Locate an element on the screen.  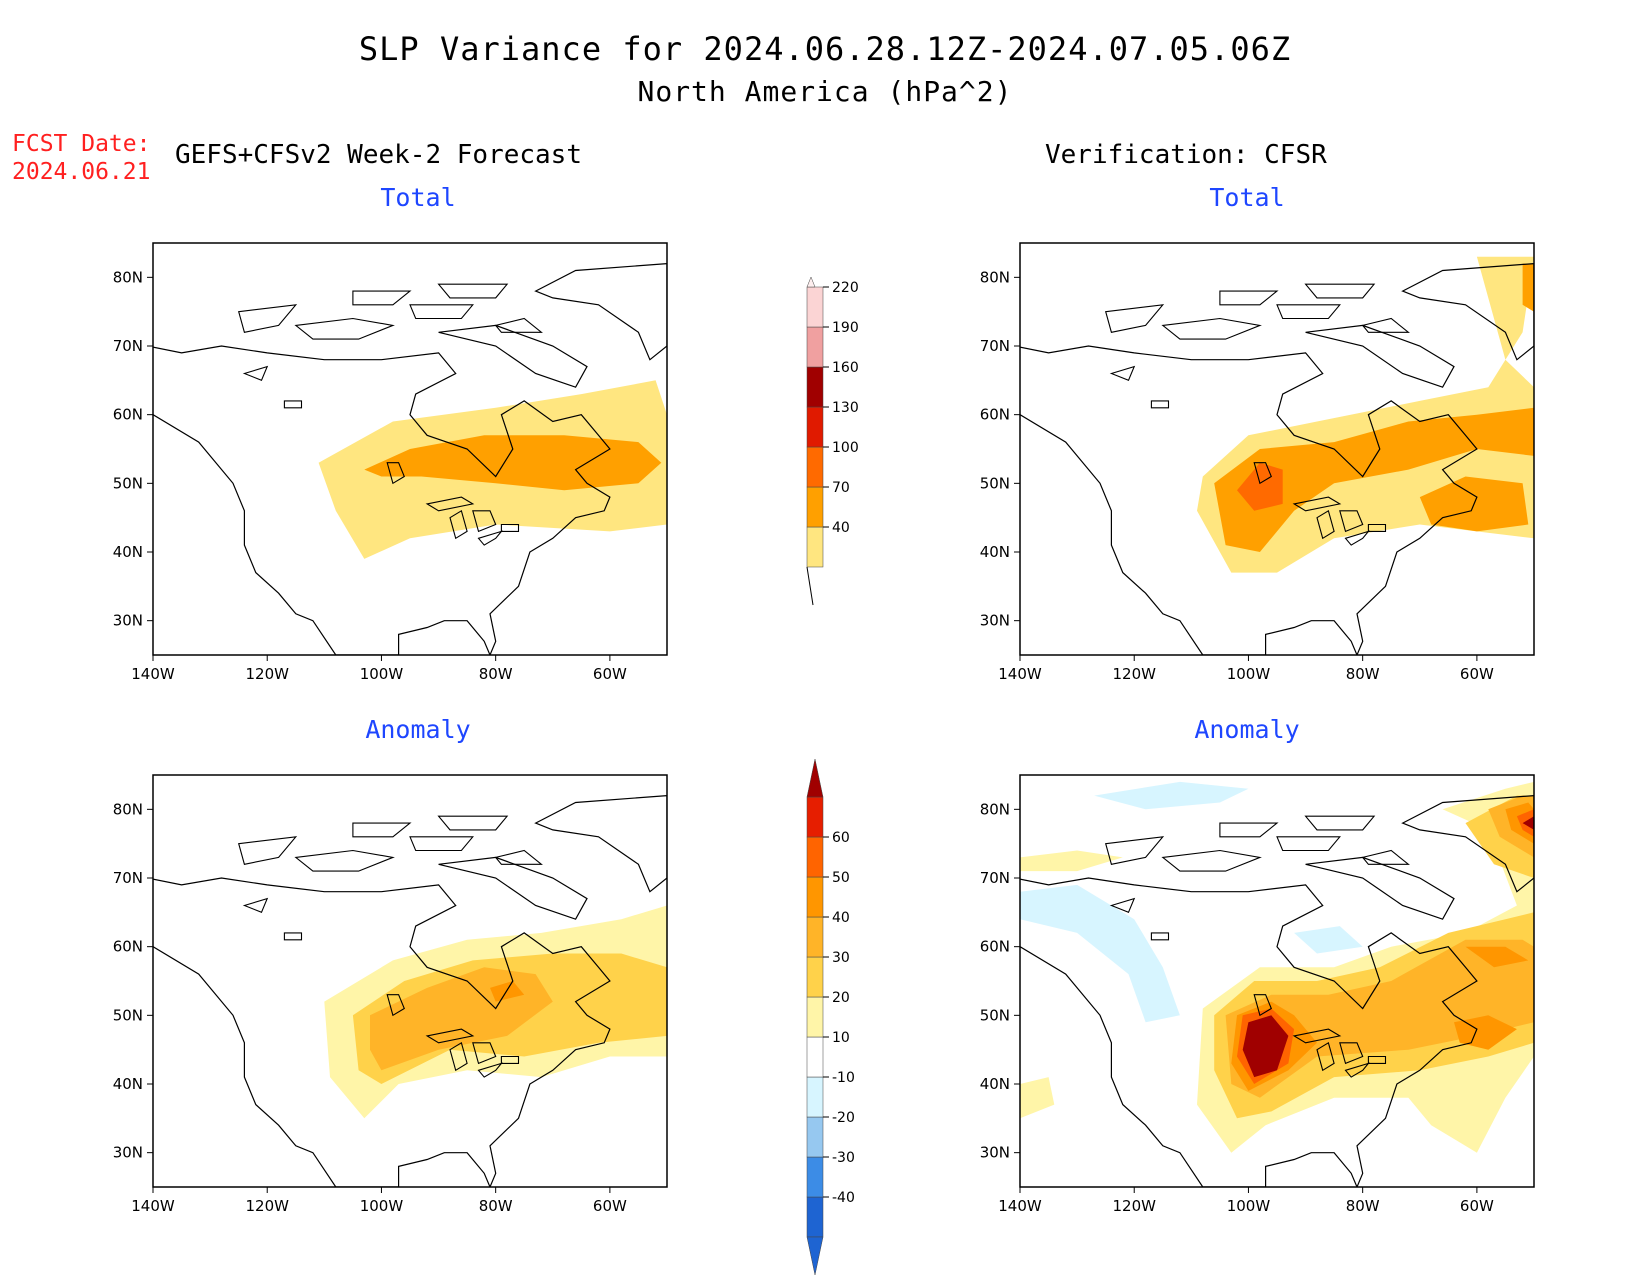
colorbar-label: 70 is located at coordinates (841, 488).